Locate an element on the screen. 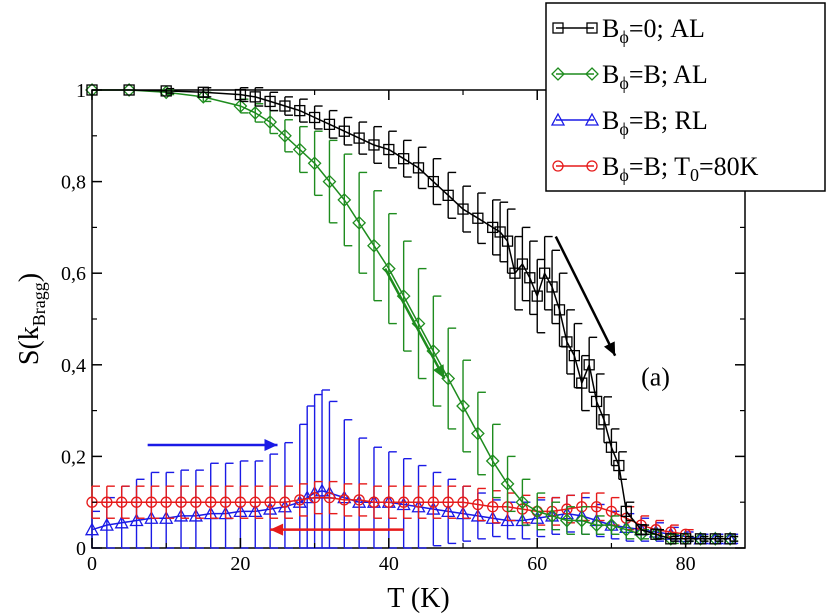  x-tick-label: 80 is located at coordinates (686, 564).